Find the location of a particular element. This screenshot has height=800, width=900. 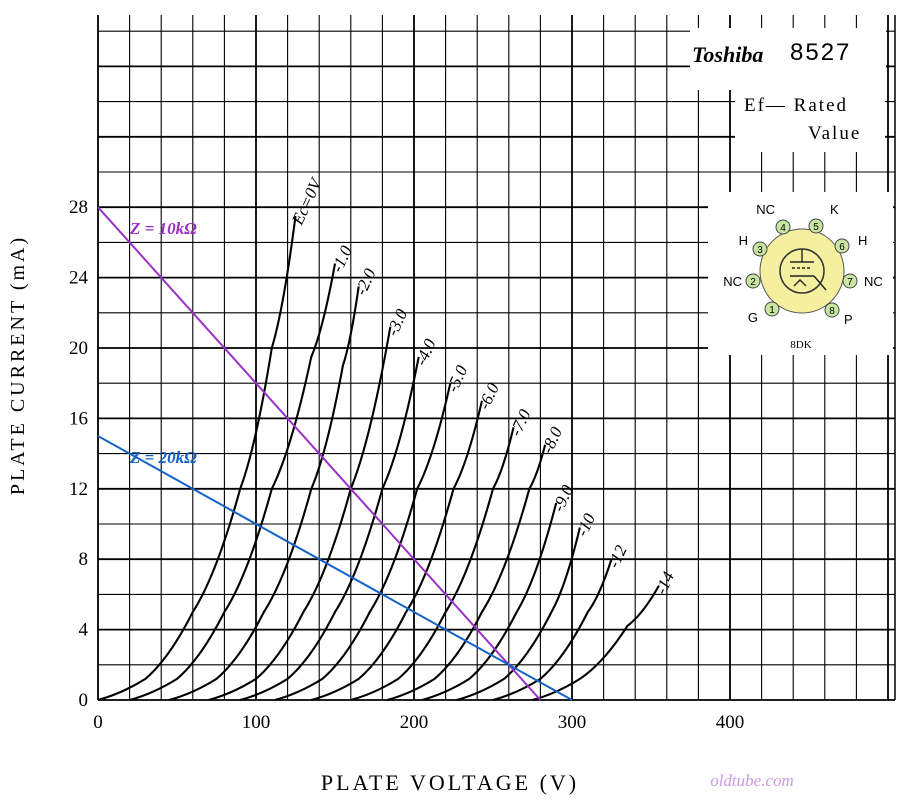

pin-number: 7 is located at coordinates (850, 282).